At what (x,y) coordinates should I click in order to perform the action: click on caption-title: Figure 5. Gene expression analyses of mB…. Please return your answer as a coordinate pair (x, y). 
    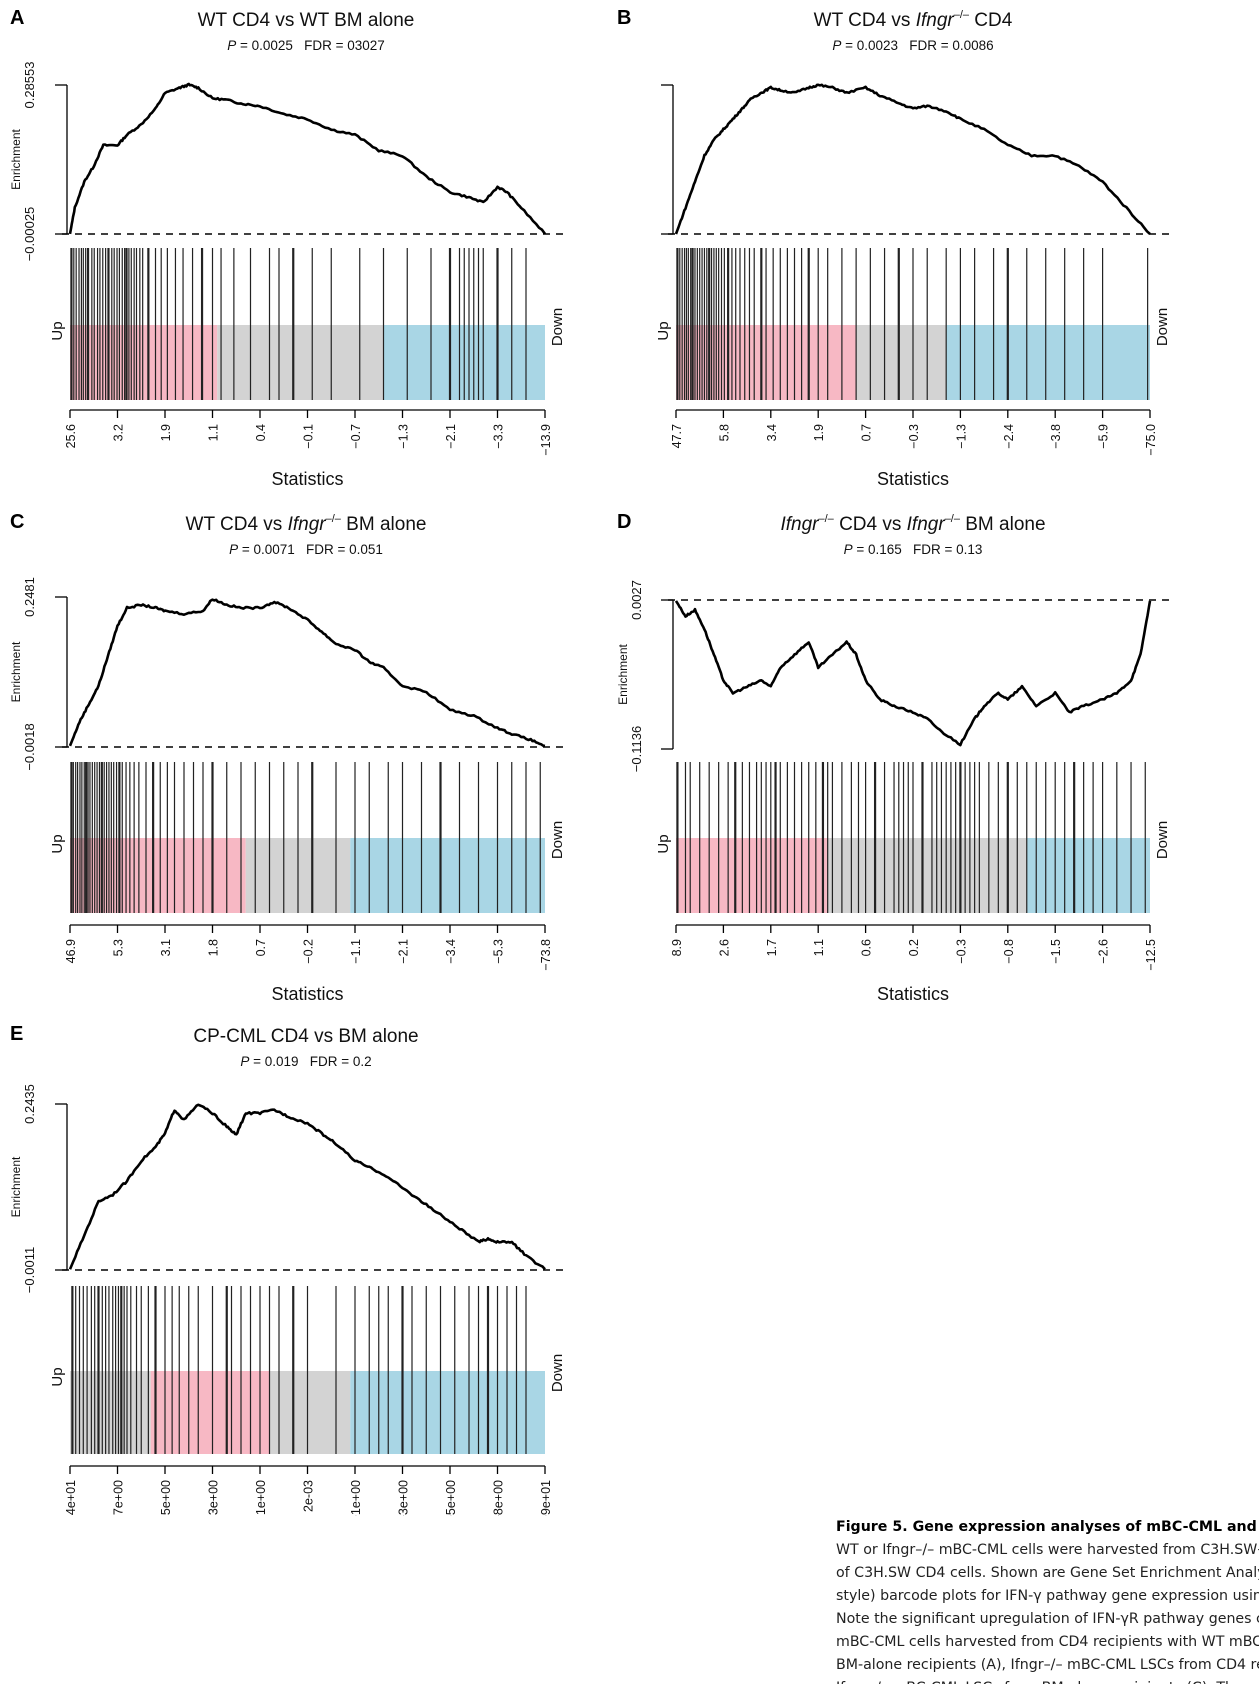
    Looking at the image, I should click on (1047, 1527).